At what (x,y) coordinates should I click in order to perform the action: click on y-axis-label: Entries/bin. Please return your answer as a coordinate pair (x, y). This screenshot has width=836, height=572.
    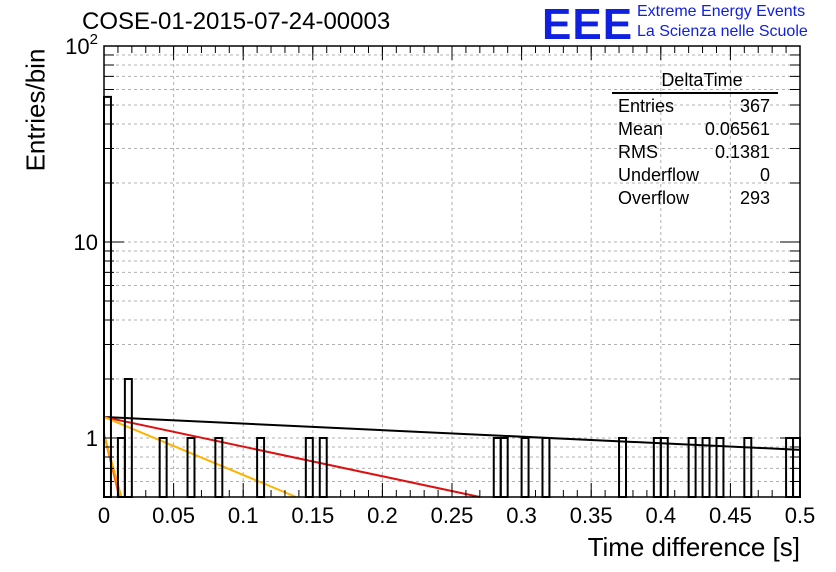
    Looking at the image, I should click on (35, 110).